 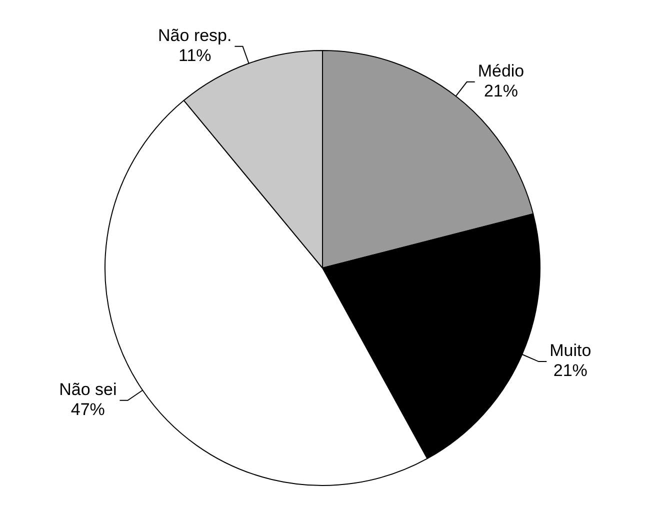 I want to click on slice-label: Muito, so click(x=571, y=350).